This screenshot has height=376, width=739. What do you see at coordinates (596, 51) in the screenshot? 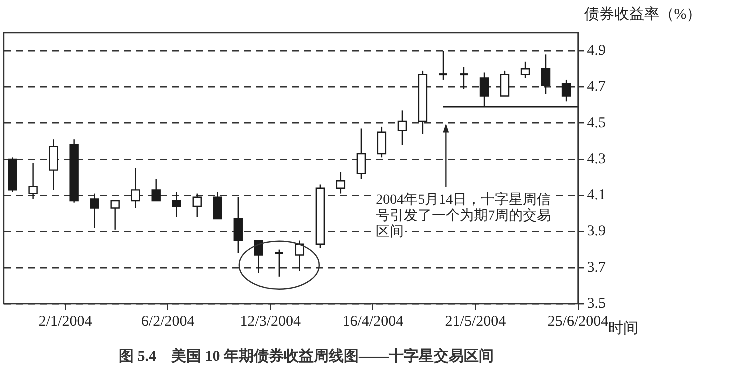
I see `y-tick-label: 4.9` at bounding box center [596, 51].